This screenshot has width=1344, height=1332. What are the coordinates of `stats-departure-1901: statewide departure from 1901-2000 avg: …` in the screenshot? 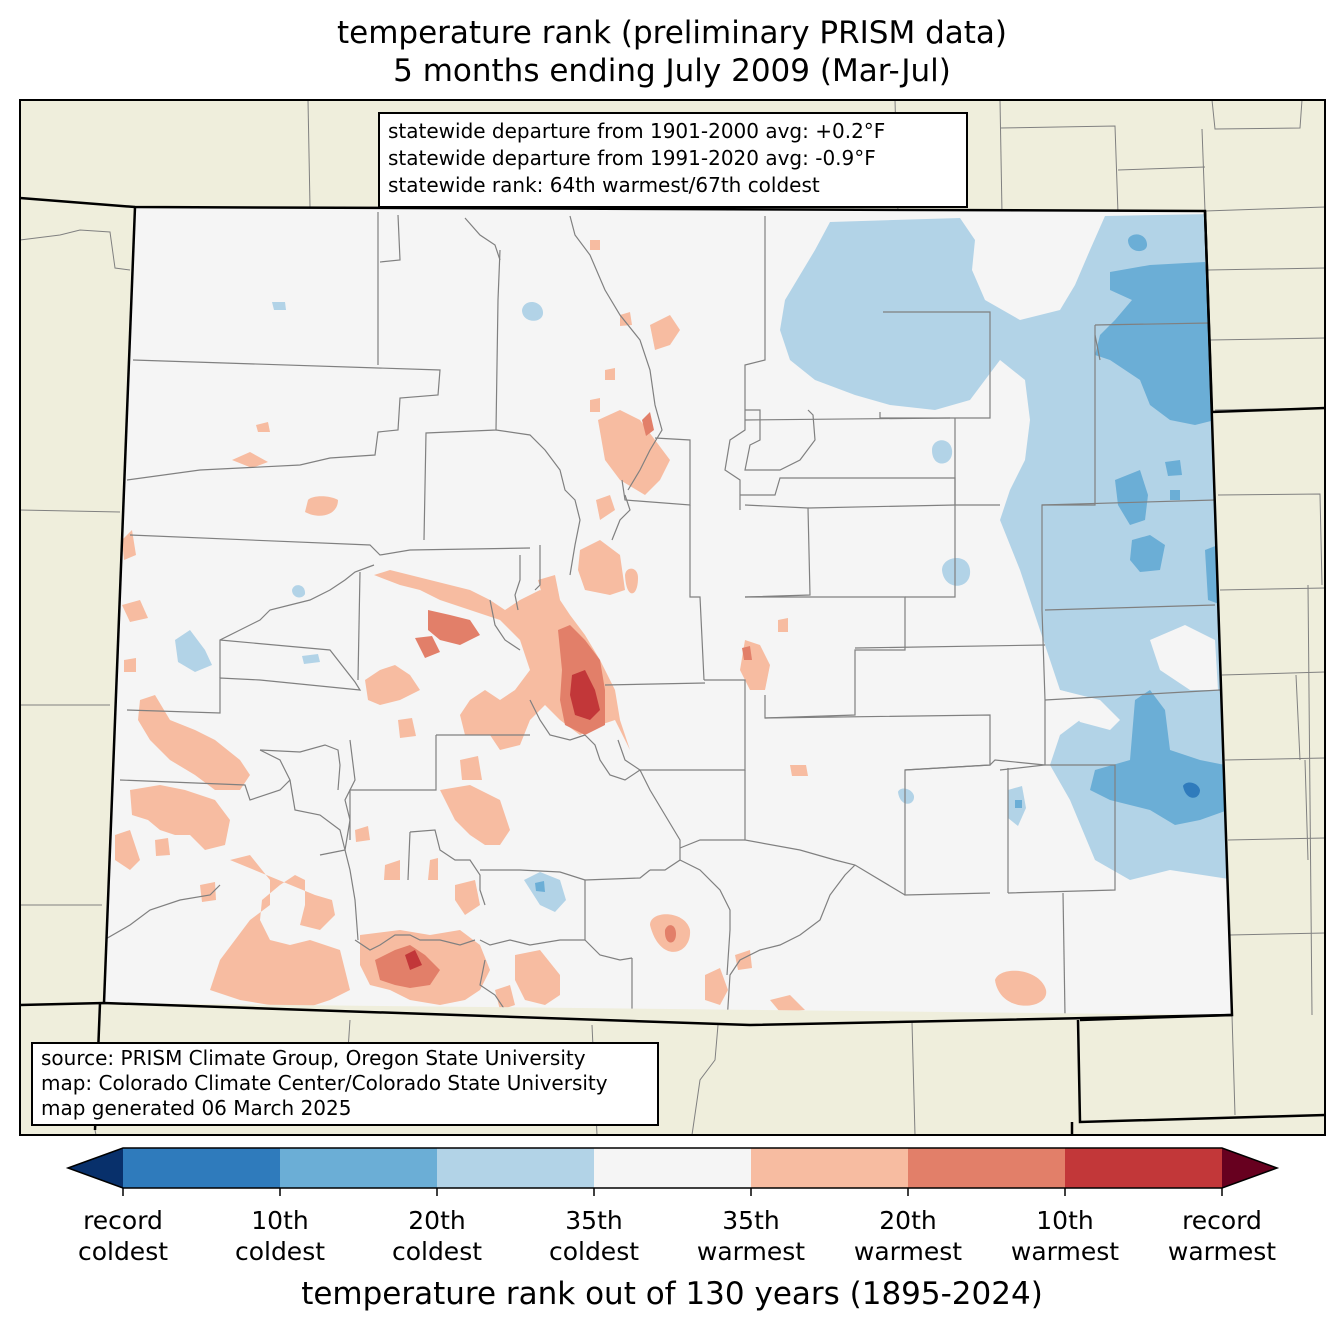 It's located at (637, 131).